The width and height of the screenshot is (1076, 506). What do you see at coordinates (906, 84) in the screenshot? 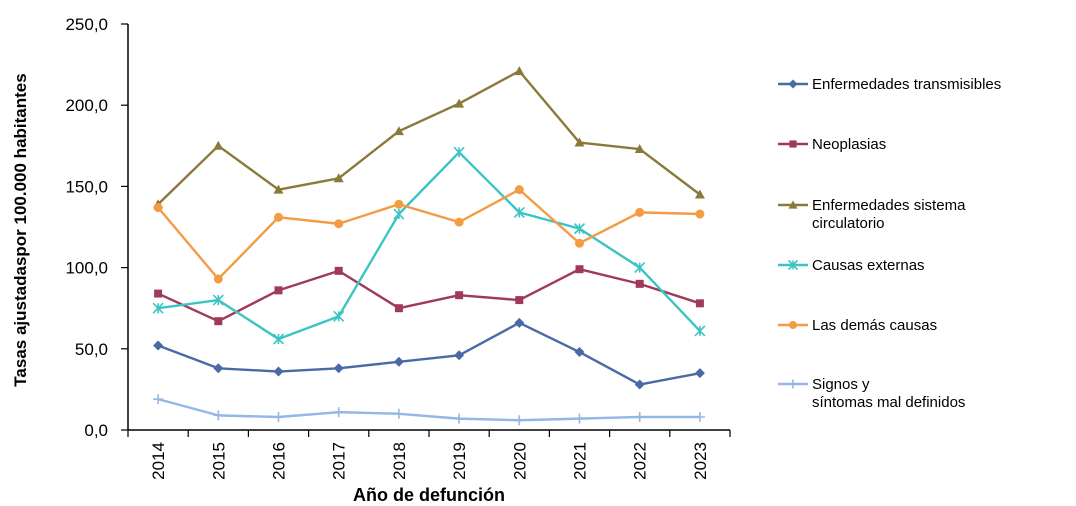
I see `legend-label: Enfermedades transmisibles` at bounding box center [906, 84].